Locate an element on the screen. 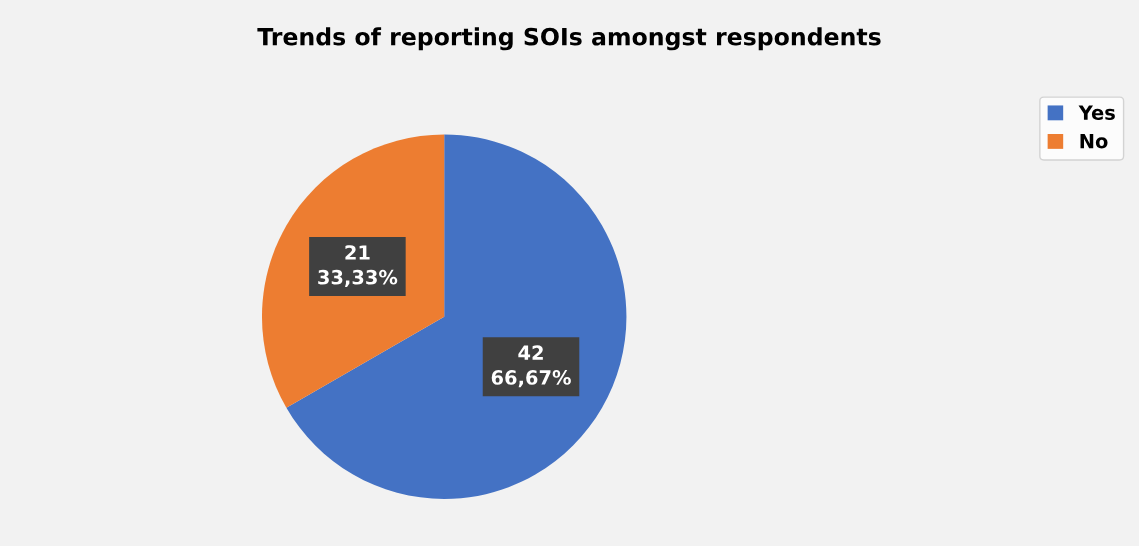 Image resolution: width=1139 pixels, height=546 pixels. legend-label: No is located at coordinates (1094, 141).